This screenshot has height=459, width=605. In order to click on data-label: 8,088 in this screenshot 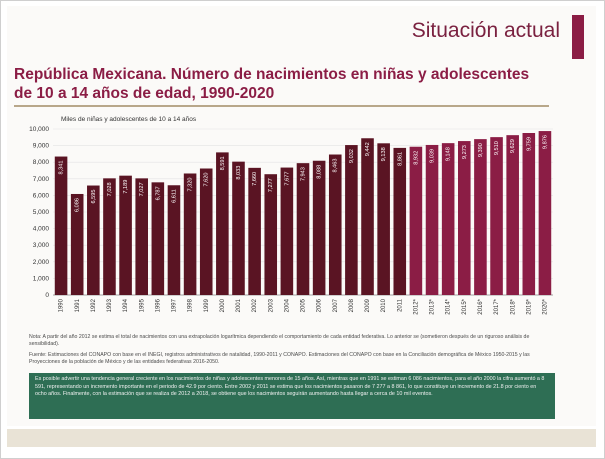, I will do `click(320, 172)`.